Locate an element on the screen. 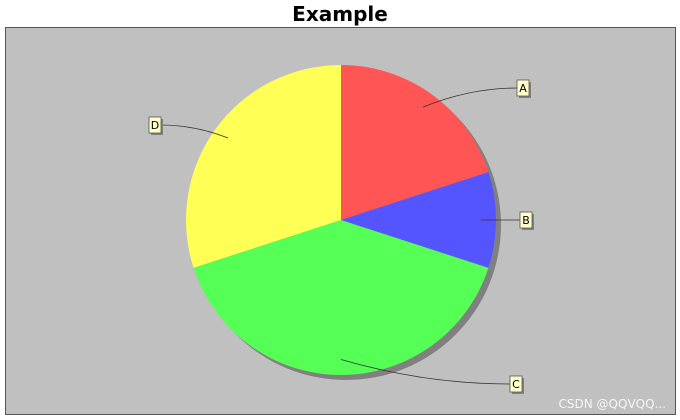  label-box-a is located at coordinates (523, 88).